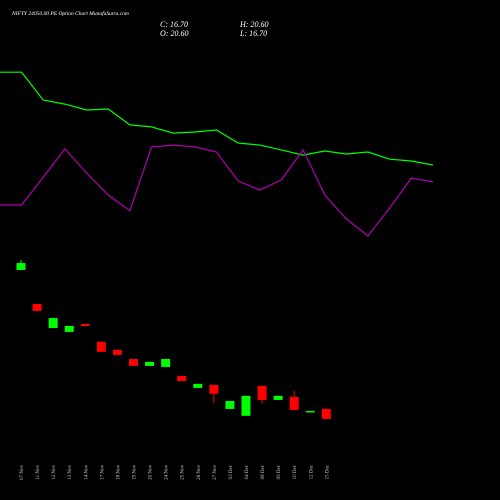  Describe the element at coordinates (38, 472) in the screenshot. I see `x-tick-label: 11 Nov` at that location.